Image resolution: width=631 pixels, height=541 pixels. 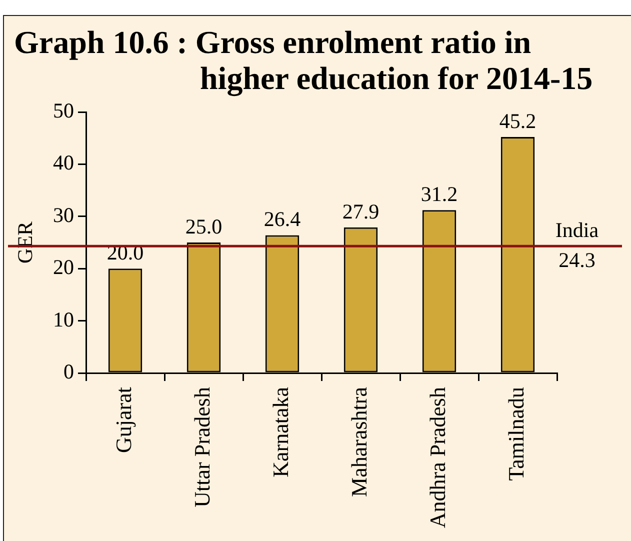 I want to click on x-tick-label: Tamilnadu, so click(x=516, y=434).